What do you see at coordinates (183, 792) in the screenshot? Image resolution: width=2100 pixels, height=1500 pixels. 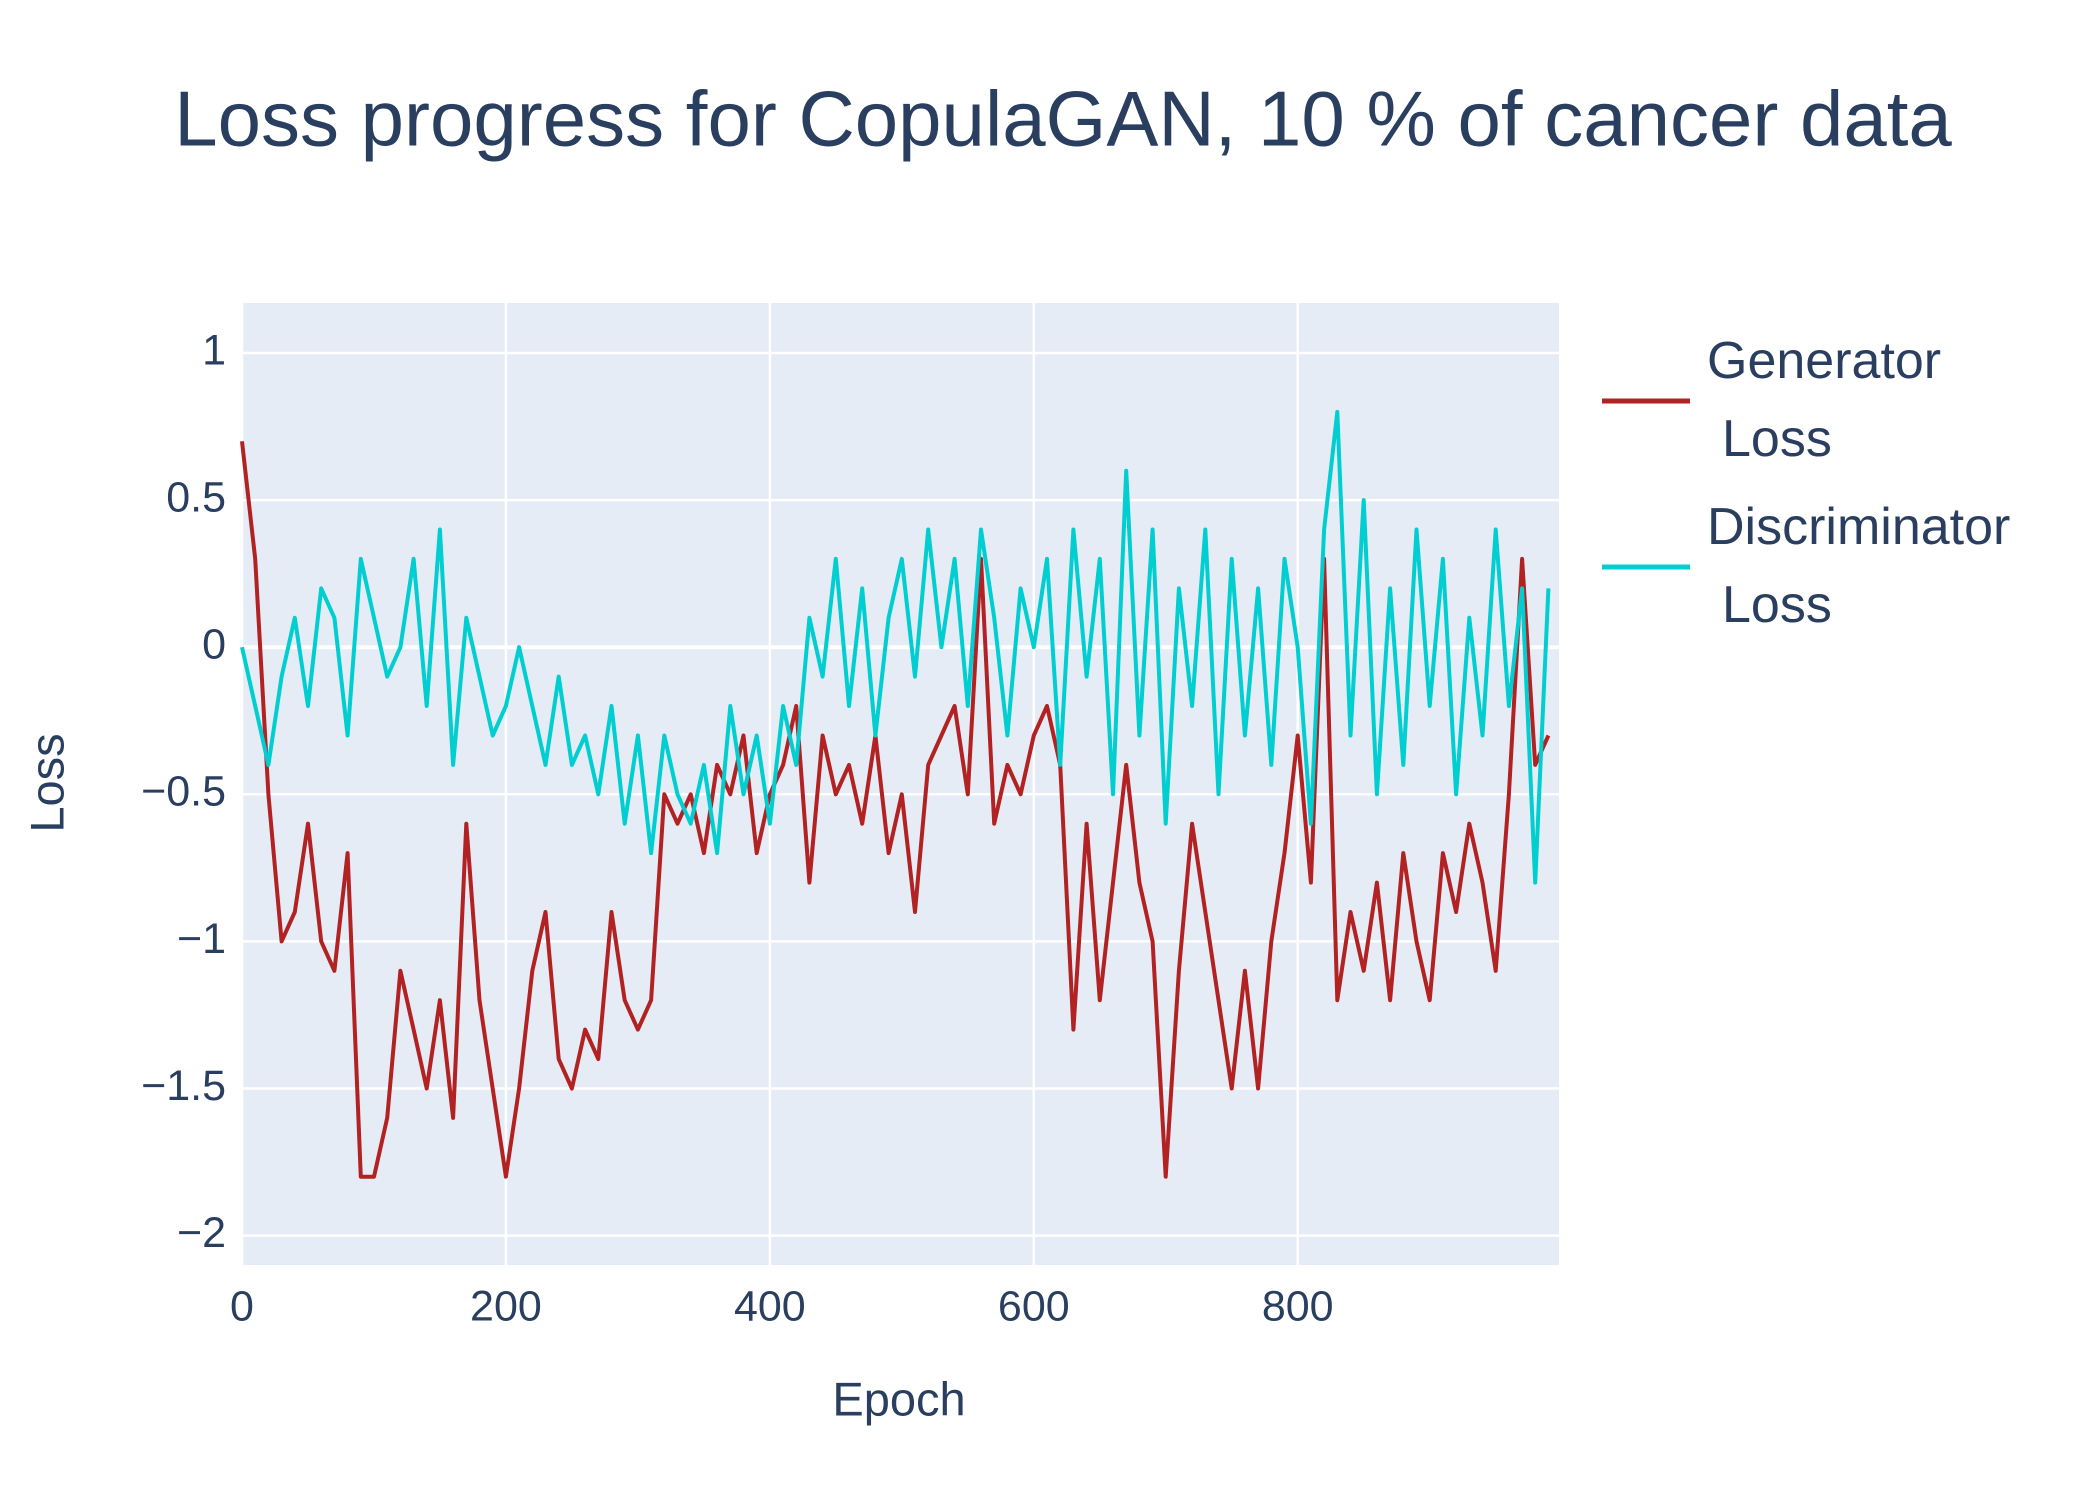 I see `y-tick-label: −0.5` at bounding box center [183, 792].